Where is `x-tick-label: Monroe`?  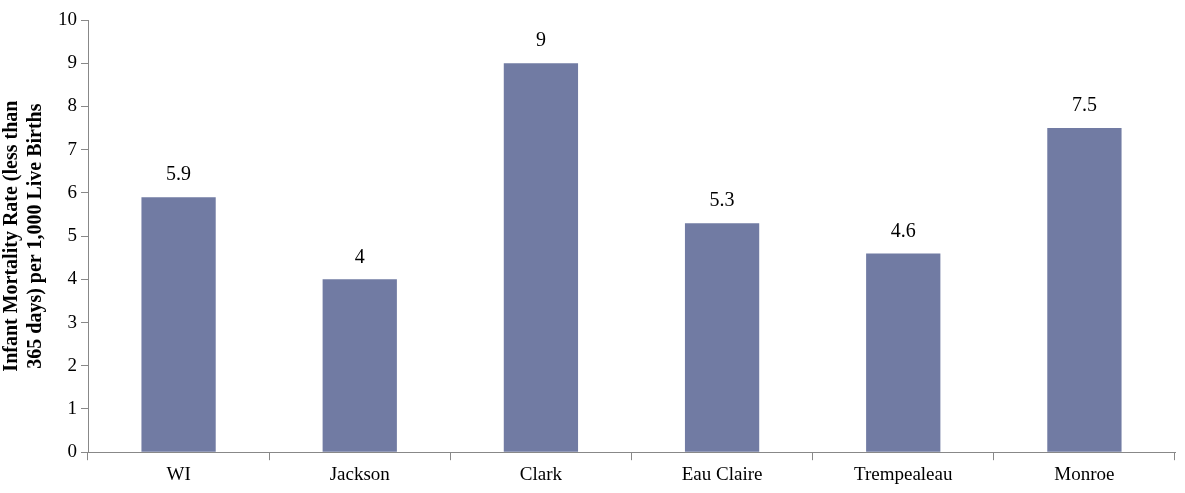 x-tick-label: Monroe is located at coordinates (1084, 473).